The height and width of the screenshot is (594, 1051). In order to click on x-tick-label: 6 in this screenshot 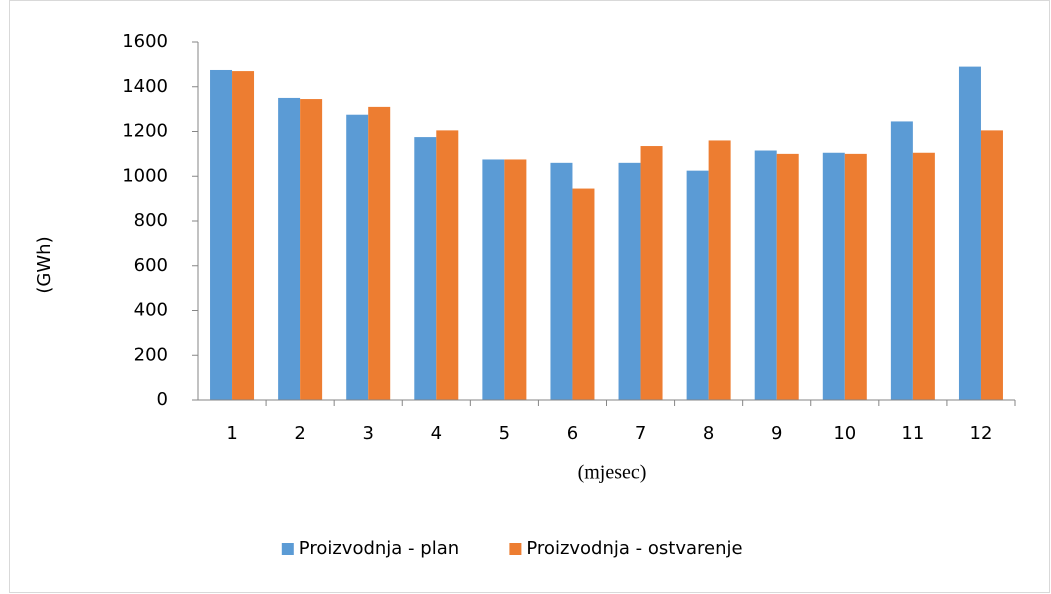, I will do `click(572, 433)`.